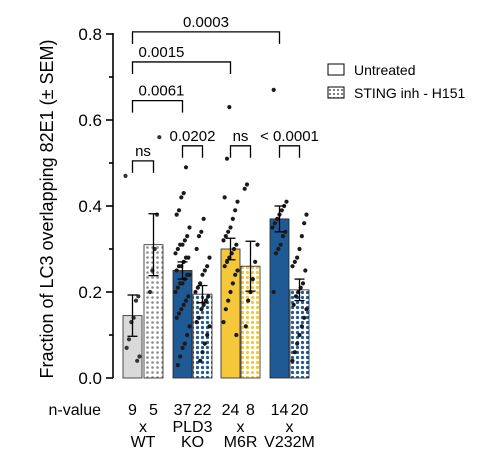 This screenshot has height=462, width=502. I want to click on y-axis: 0.0 0.2 0.4 0.6 0.8, so click(96, 206).